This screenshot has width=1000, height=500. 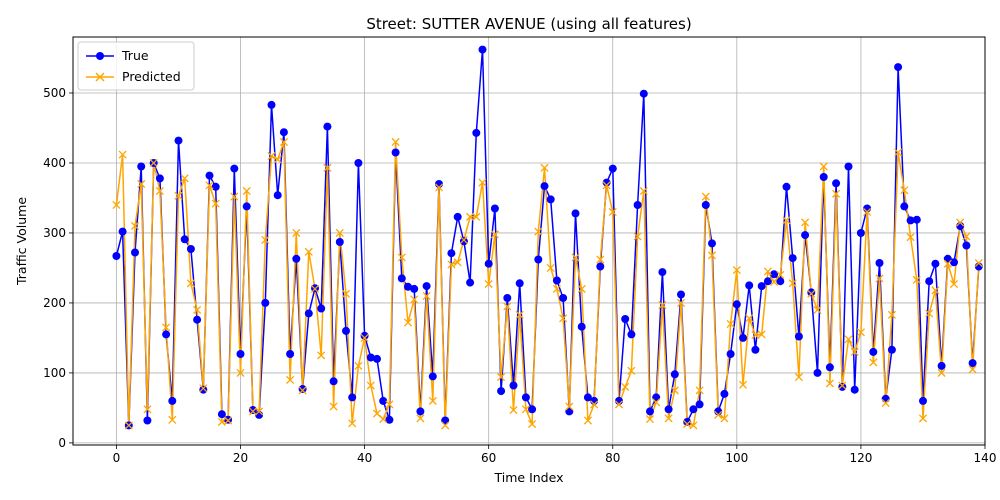 I want to click on y-ticks: 0 100 200 300 400 500, so click(x=58, y=268).